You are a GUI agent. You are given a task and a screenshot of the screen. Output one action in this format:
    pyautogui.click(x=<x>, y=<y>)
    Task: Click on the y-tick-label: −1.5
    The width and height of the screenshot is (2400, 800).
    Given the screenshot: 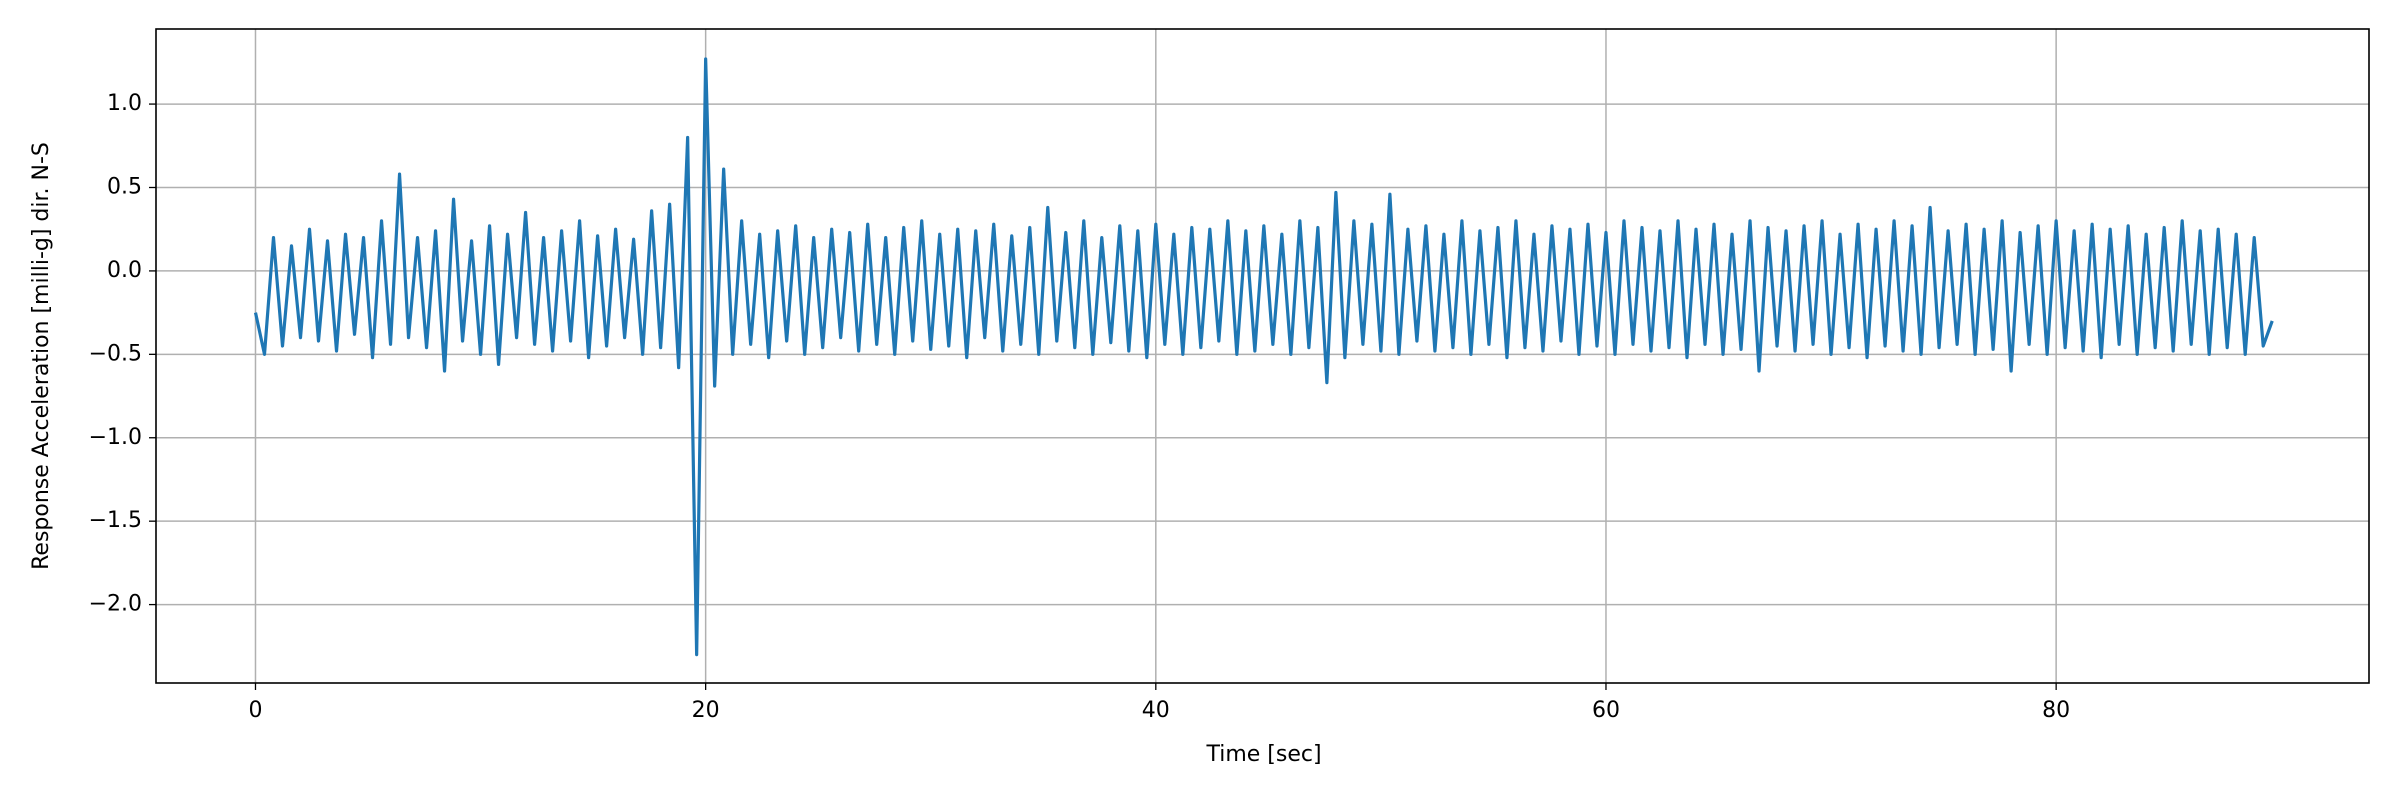 What is the action you would take?
    pyautogui.click(x=115, y=520)
    